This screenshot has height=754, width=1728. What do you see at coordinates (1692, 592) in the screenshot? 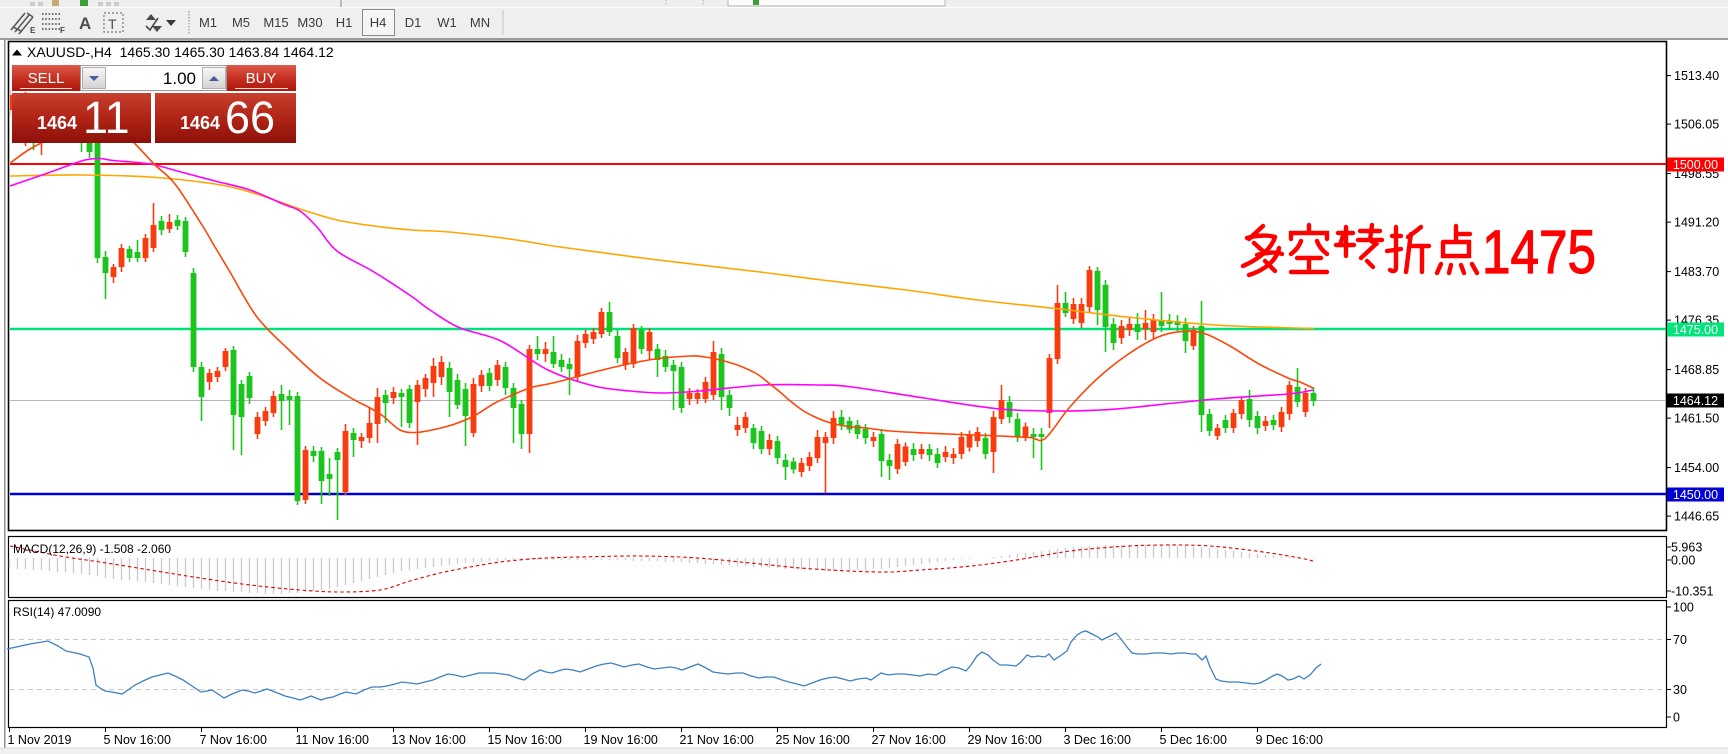
I see `svg-text: -10.351` at bounding box center [1692, 592].